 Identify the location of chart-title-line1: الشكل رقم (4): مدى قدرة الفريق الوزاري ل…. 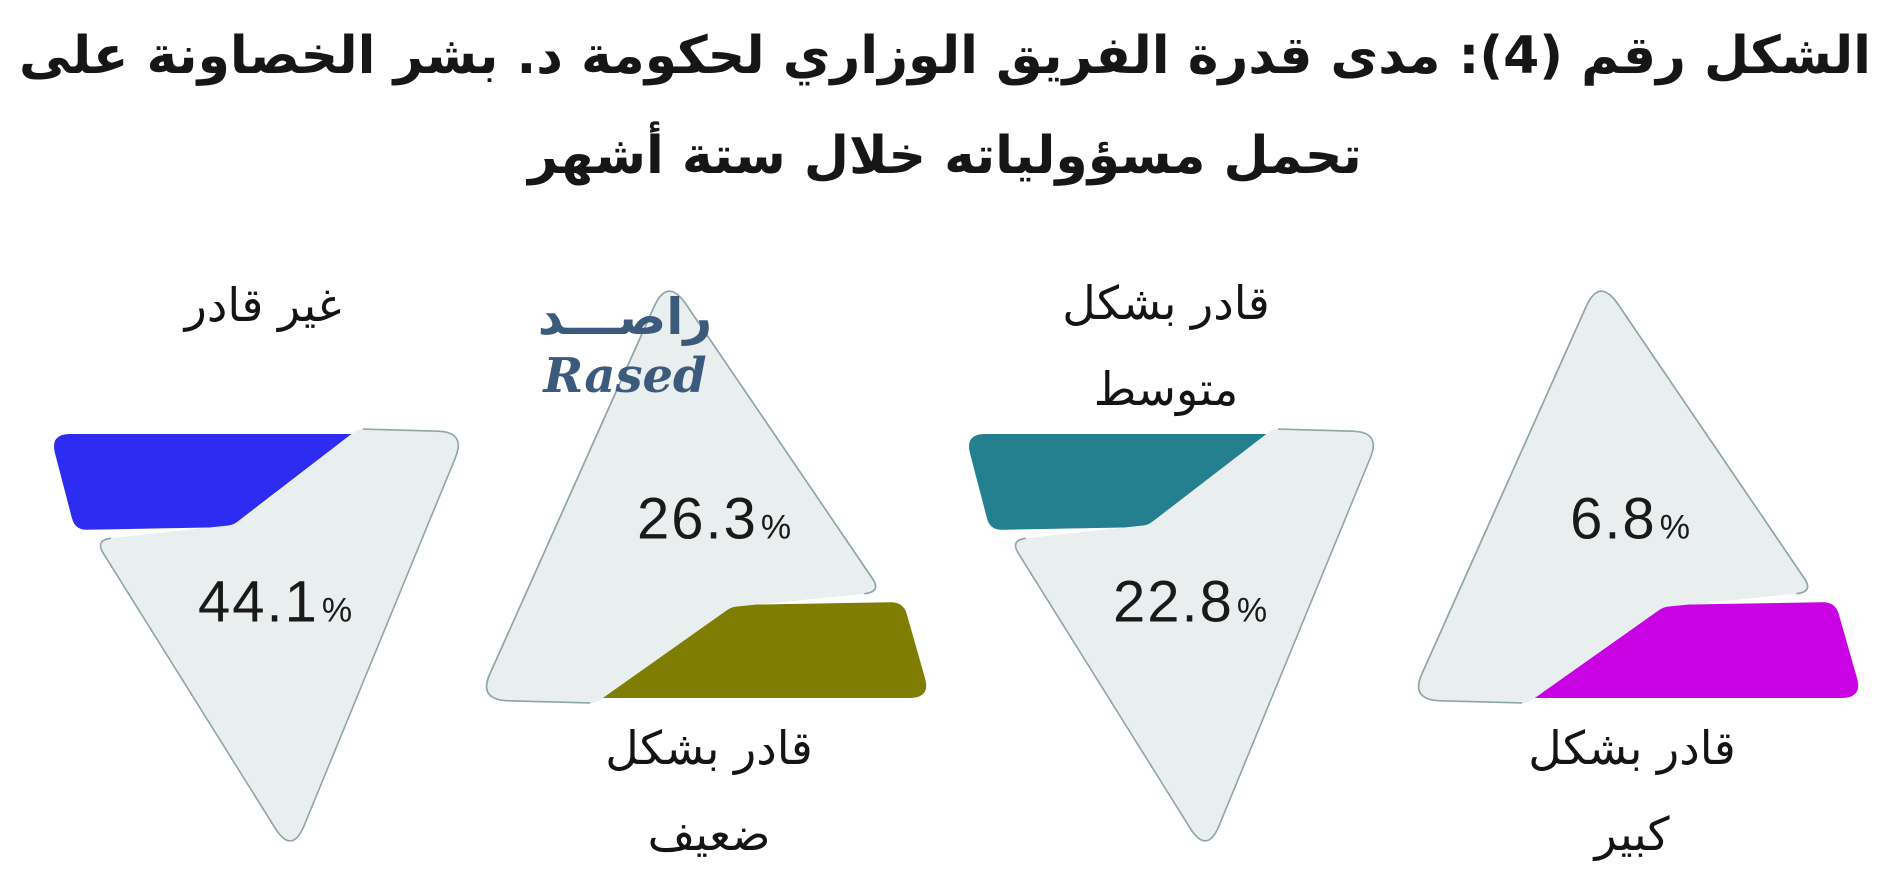
(945, 56).